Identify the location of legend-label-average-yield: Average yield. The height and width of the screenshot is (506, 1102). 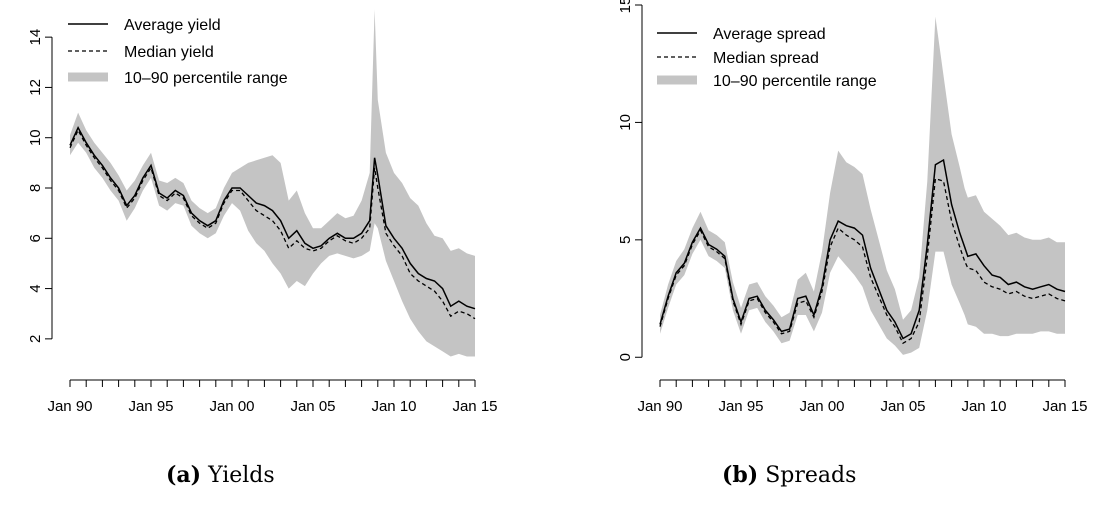
(172, 25).